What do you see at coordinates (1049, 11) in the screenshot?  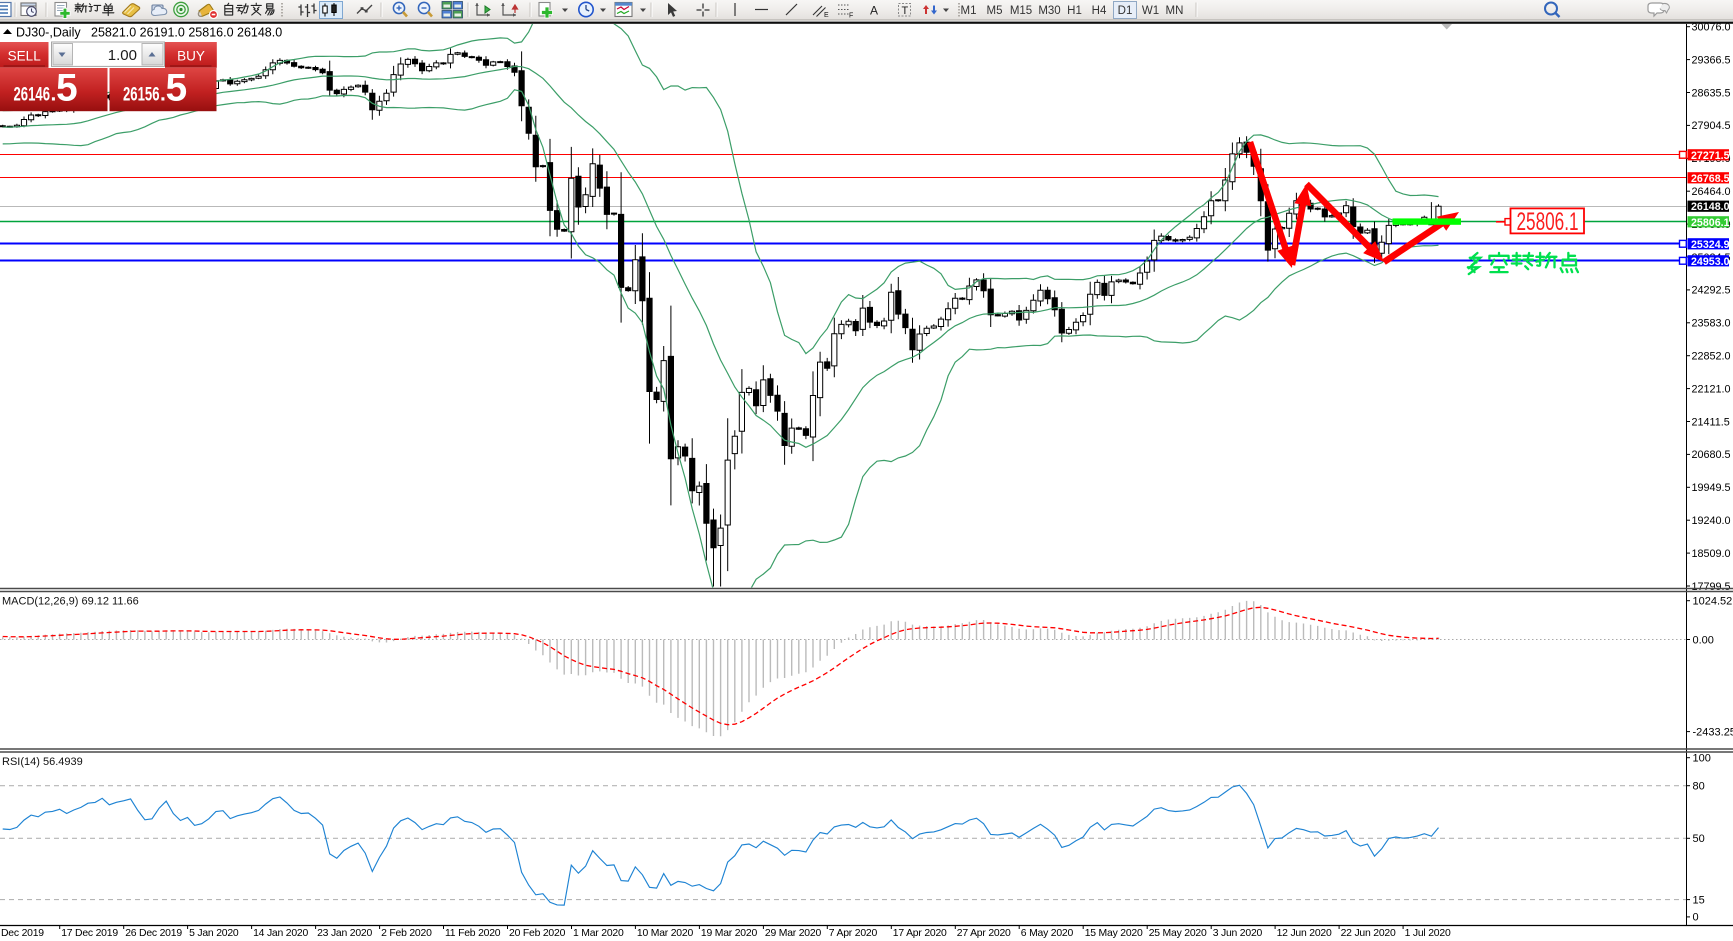 I see `svg-text: M30` at bounding box center [1049, 11].